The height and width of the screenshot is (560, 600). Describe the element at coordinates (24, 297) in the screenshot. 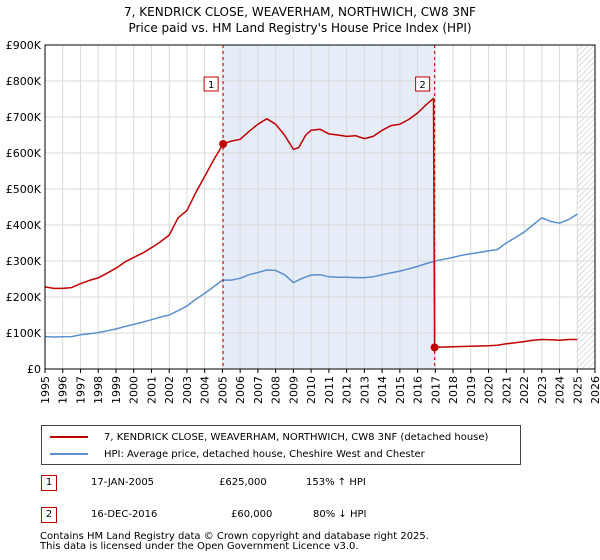

I see `y-tick-label: £200K` at that location.